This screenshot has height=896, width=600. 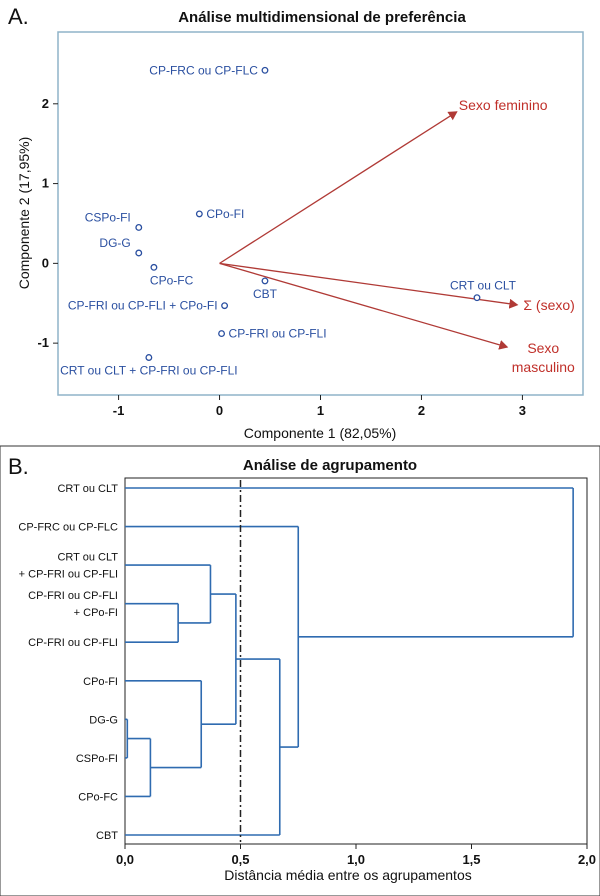 I want to click on x-tick-label: 1,0, so click(x=356, y=859).